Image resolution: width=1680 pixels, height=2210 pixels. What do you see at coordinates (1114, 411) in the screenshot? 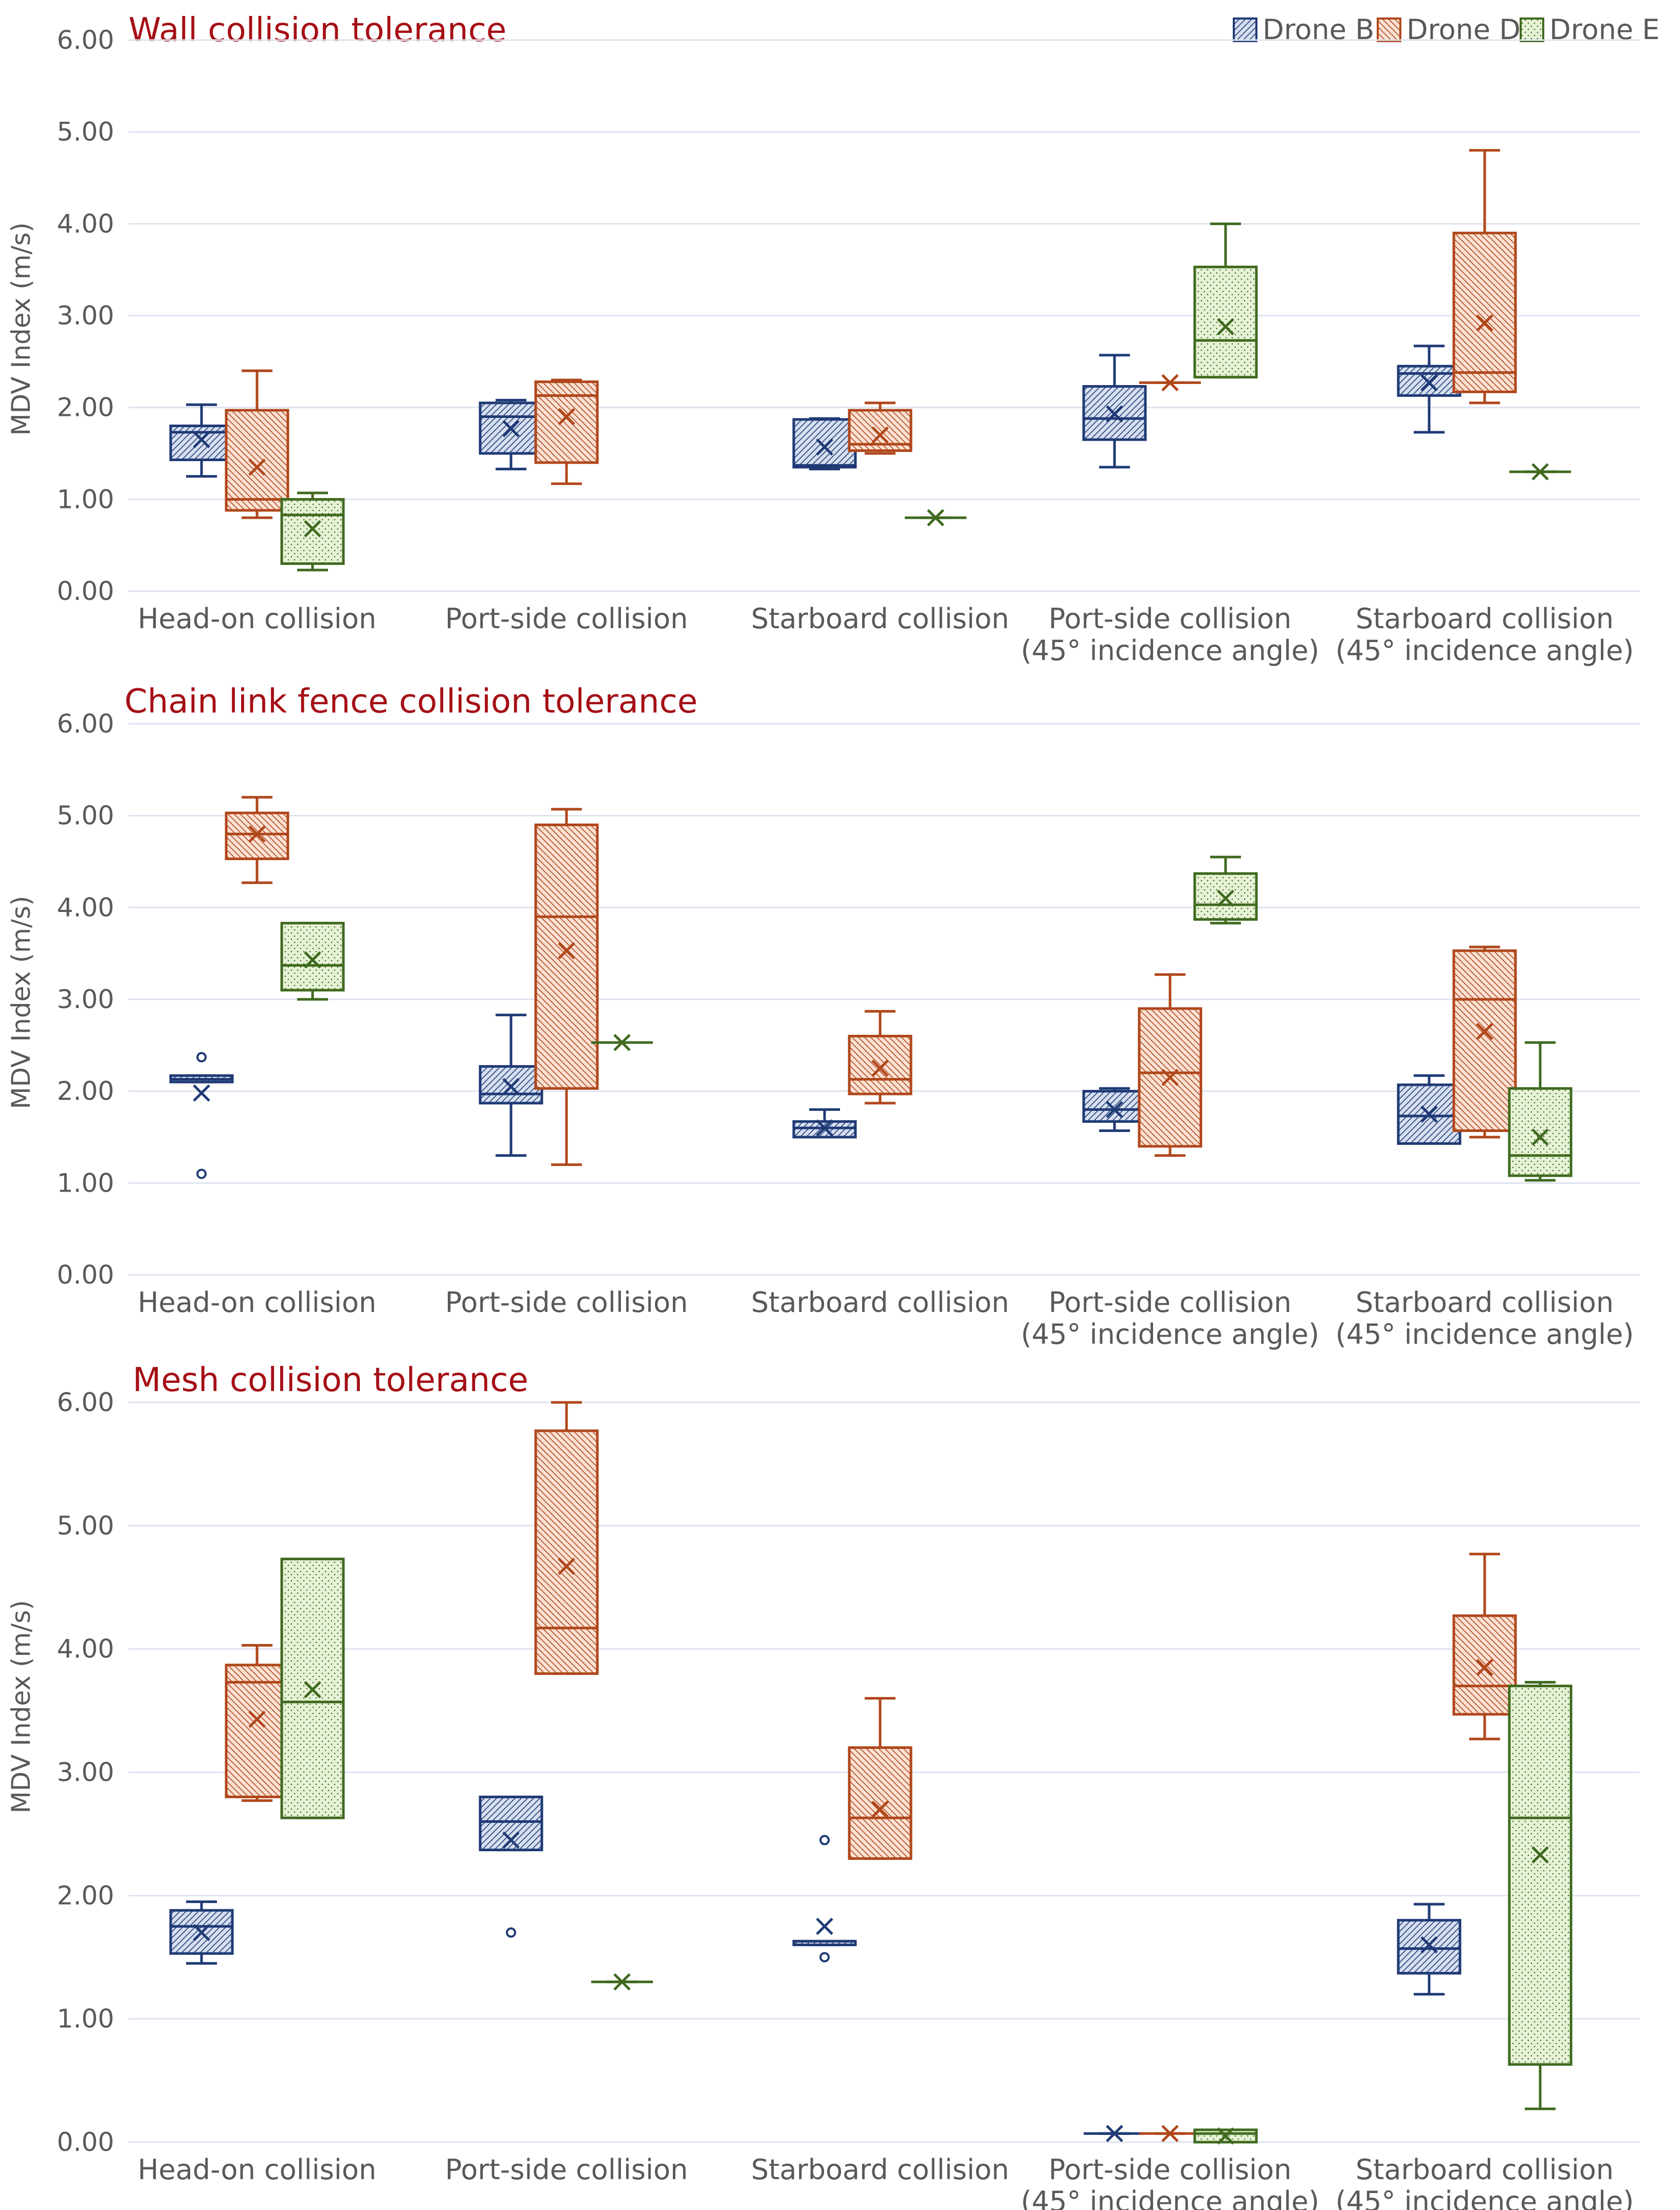
I see `box-drone-b-port-side-collision-45-incidence-angle` at bounding box center [1114, 411].